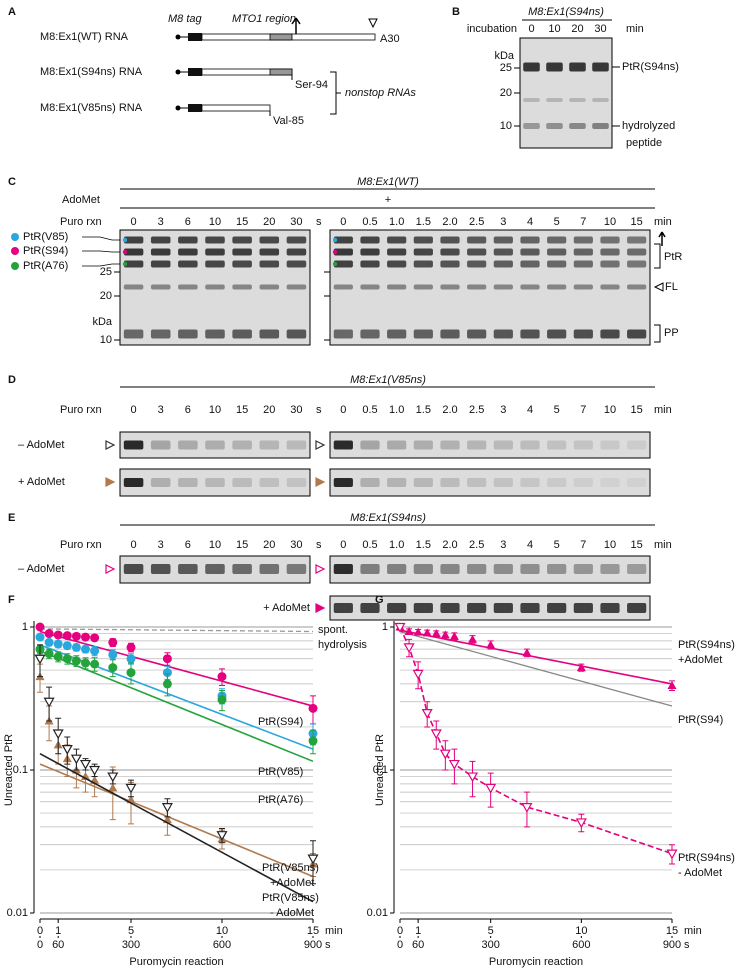  I want to click on x2-tick-label: 600, so click(581, 945).